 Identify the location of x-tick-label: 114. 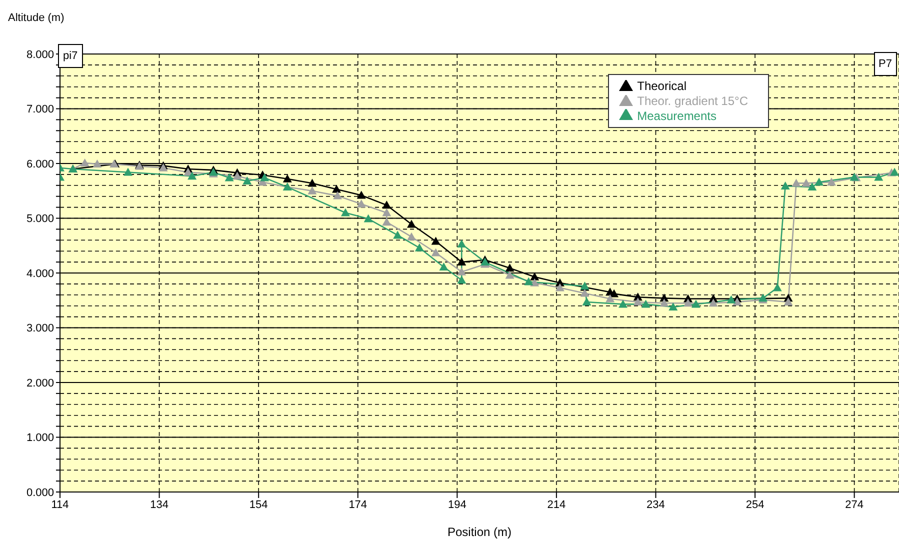
(60, 504).